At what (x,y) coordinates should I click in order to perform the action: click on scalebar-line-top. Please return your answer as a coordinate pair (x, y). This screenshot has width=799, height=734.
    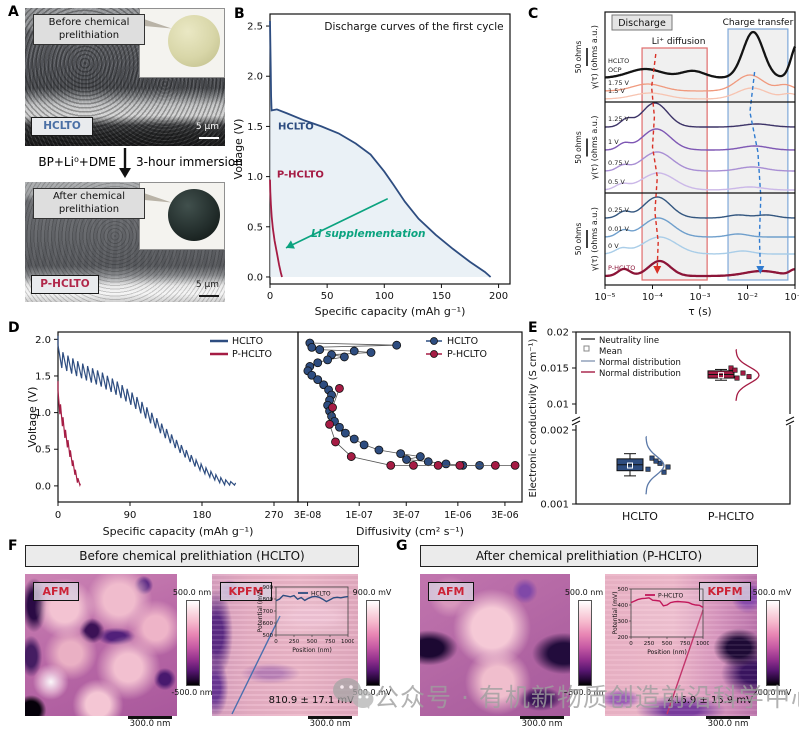
    Looking at the image, I should click on (209, 137).